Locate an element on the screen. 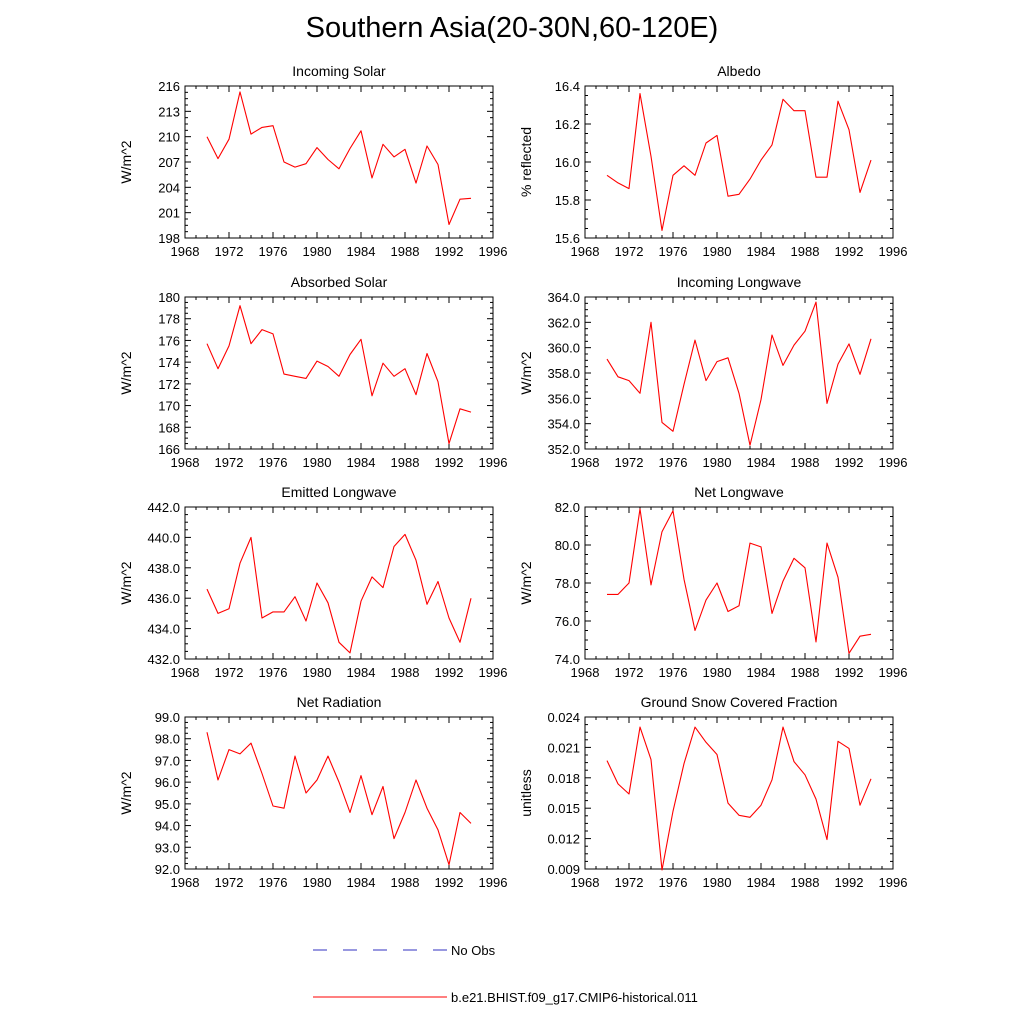  y-tick-label: 174 is located at coordinates (169, 362).